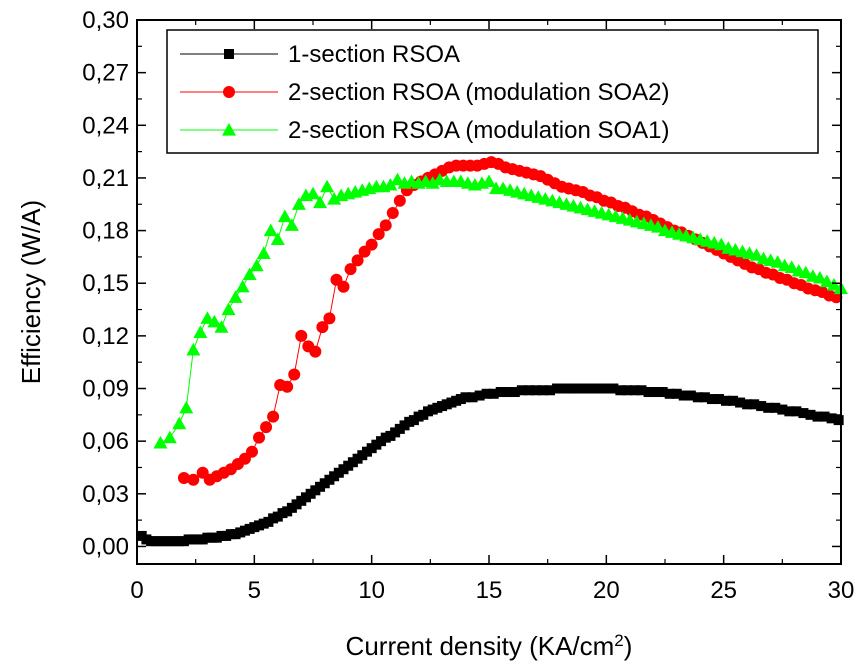 This screenshot has height=666, width=863. I want to click on x-axis-title-main: Current density (KA/cm, so click(480, 646).